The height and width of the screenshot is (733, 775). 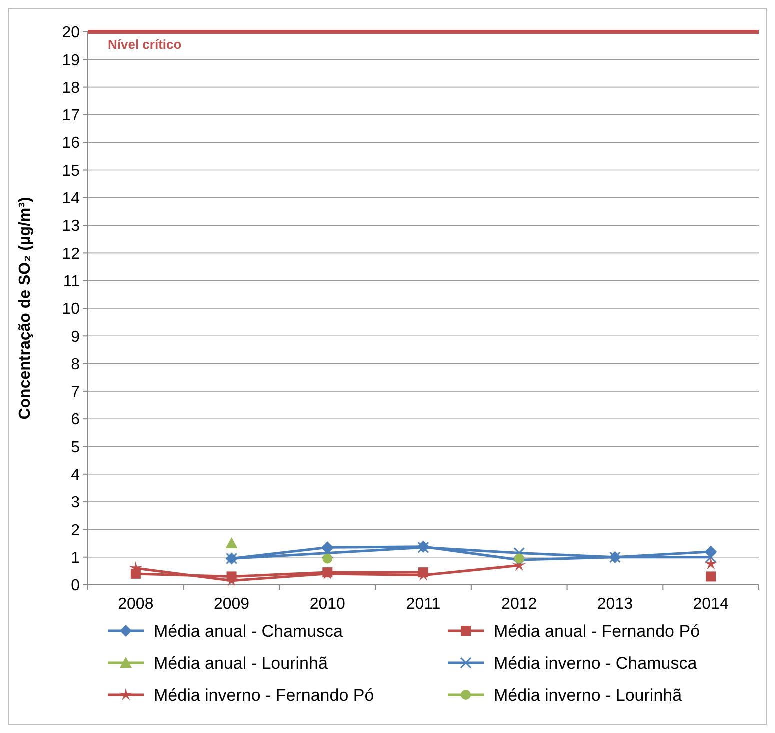 What do you see at coordinates (75, 503) in the screenshot?
I see `y-tick-label: 3` at bounding box center [75, 503].